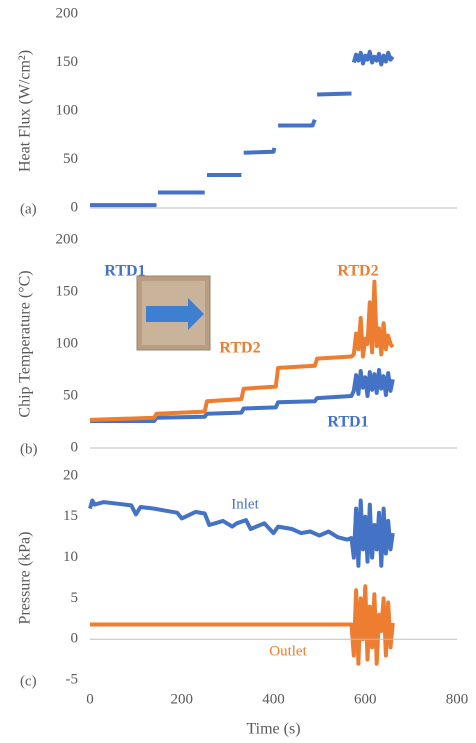 The width and height of the screenshot is (476, 743). What do you see at coordinates (29, 449) in the screenshot?
I see `panel-label: (b)` at bounding box center [29, 449].